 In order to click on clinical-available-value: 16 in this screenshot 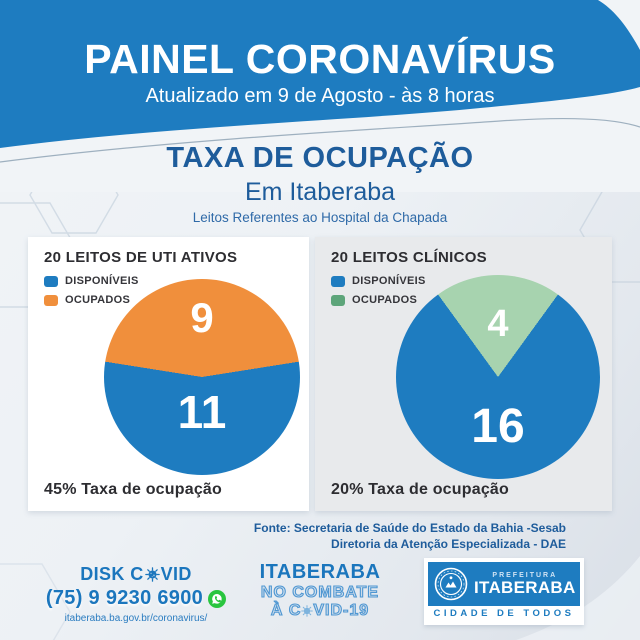, I will do `click(498, 426)`.